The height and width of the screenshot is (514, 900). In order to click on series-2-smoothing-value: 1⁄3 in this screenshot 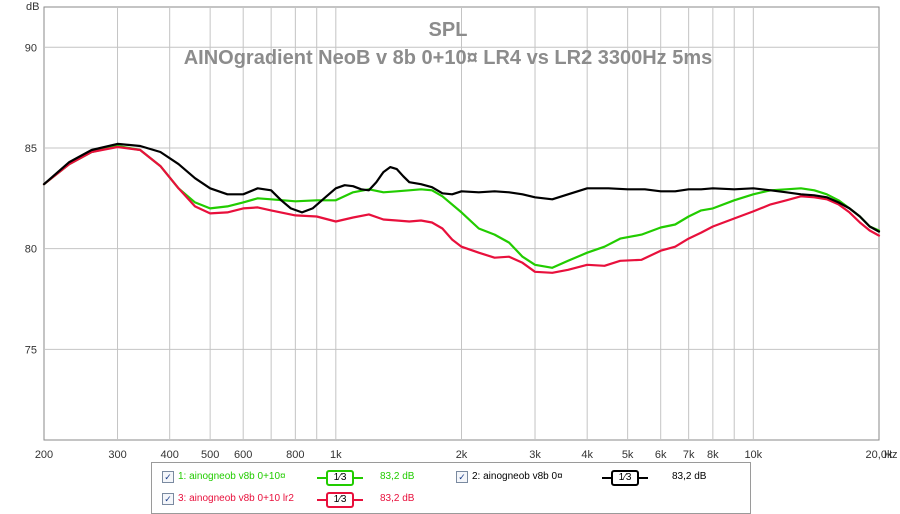, I will do `click(625, 478)`.